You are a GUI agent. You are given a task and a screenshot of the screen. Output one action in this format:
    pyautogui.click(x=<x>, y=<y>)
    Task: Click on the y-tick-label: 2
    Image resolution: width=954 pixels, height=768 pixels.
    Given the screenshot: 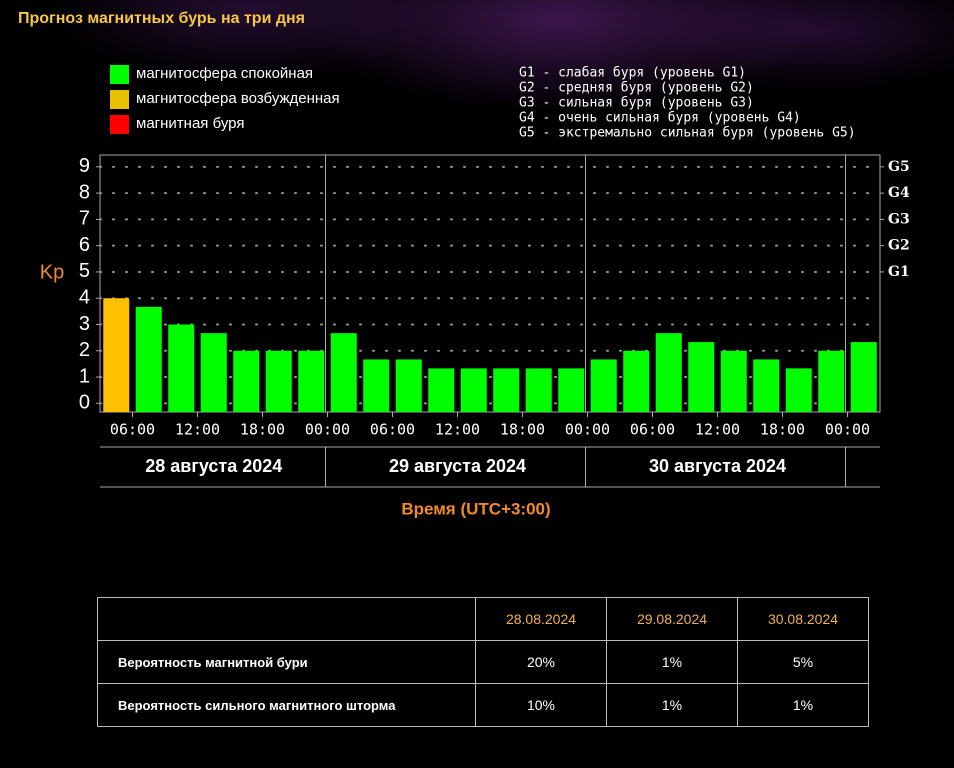 What is the action you would take?
    pyautogui.click(x=84, y=350)
    